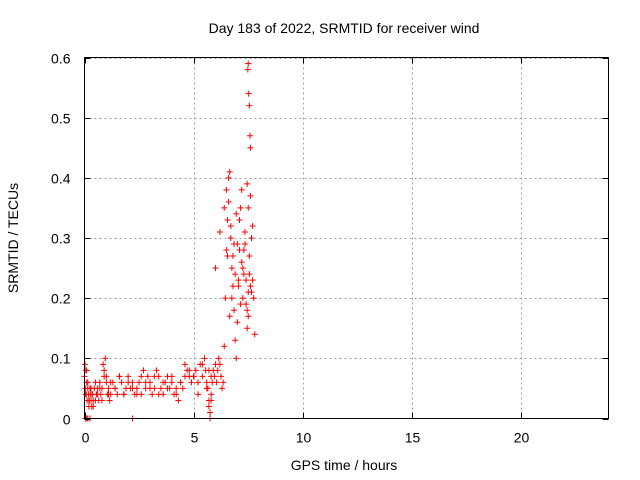 This screenshot has width=640, height=480. What do you see at coordinates (61, 119) in the screenshot?
I see `y-tick-label: 0.5` at bounding box center [61, 119].